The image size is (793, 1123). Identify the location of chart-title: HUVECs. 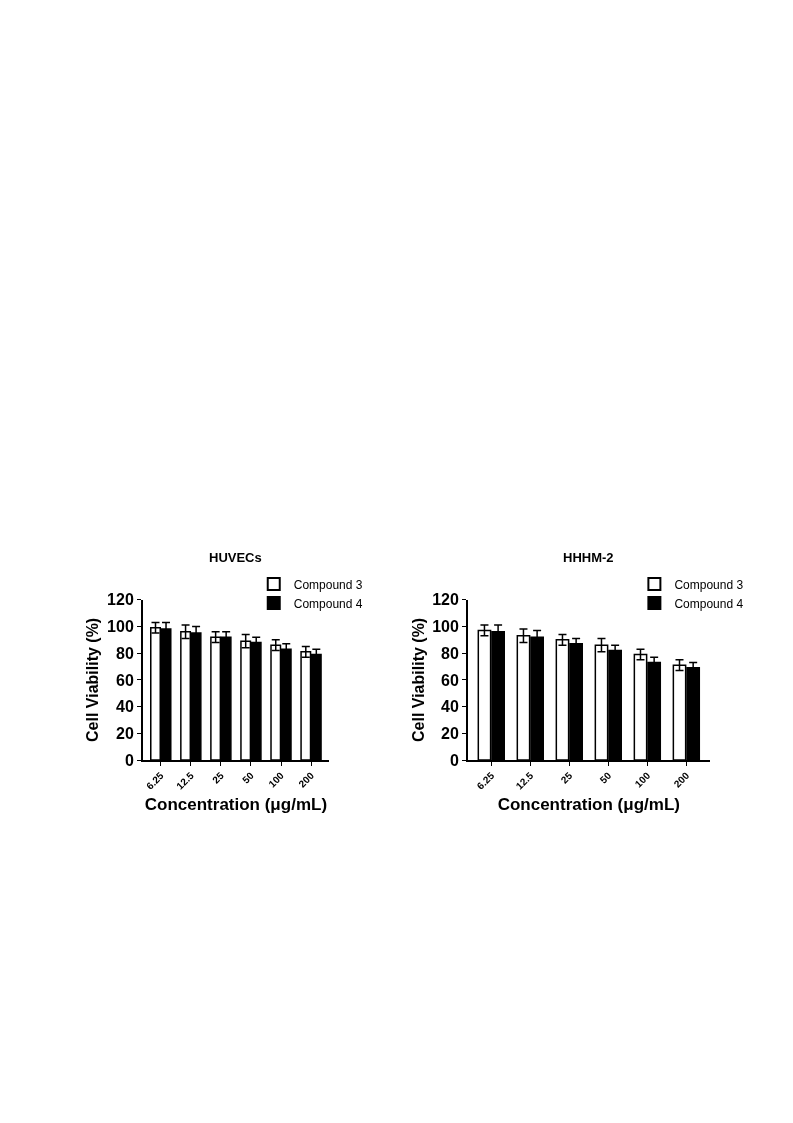
(235, 557).